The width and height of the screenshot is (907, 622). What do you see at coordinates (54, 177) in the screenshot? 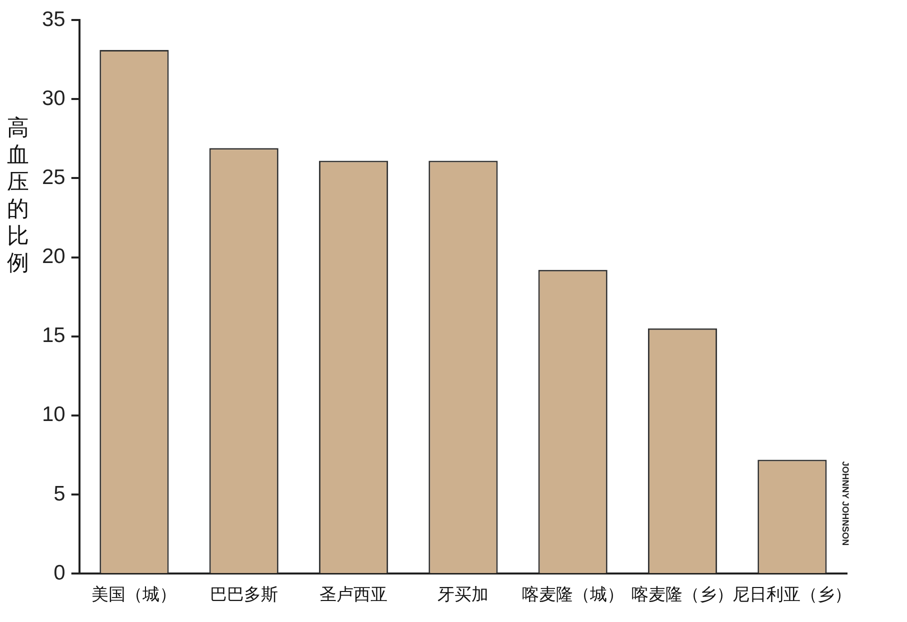
I see `y-tick-label: 25` at bounding box center [54, 177].